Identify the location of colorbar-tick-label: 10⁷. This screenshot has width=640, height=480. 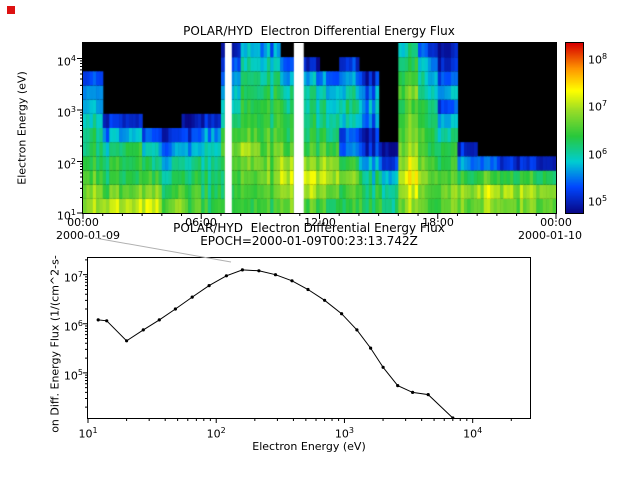
(598, 107).